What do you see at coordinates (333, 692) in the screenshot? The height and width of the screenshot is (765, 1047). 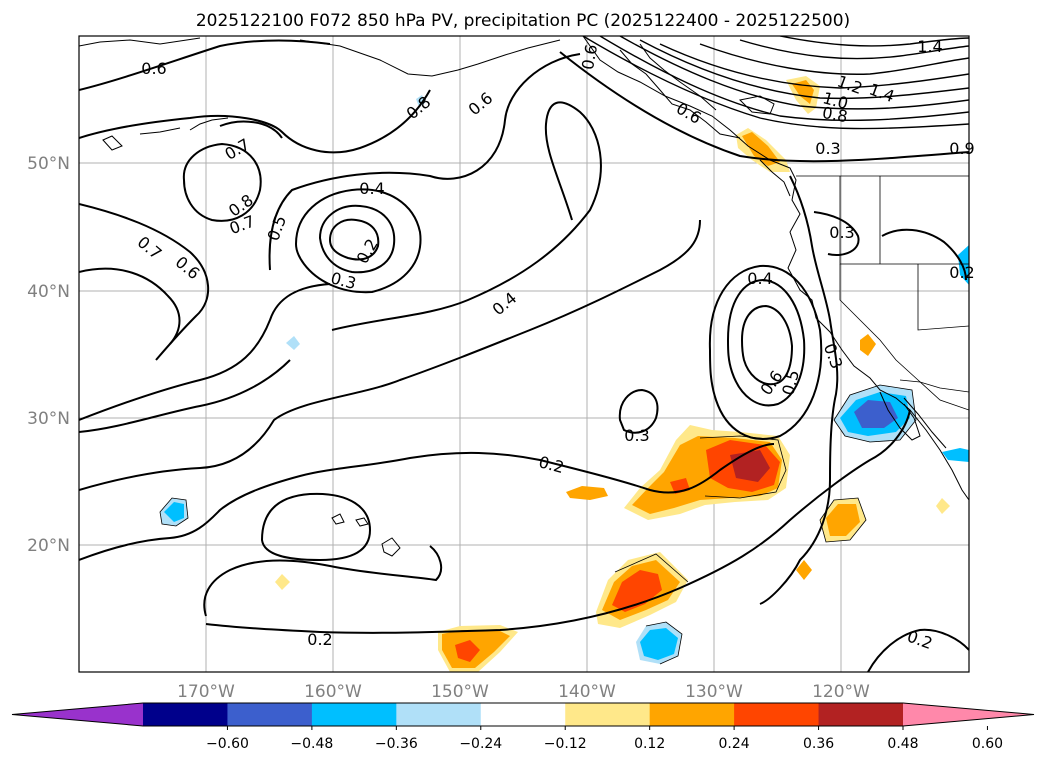 I see `lon-label: 160°W` at bounding box center [333, 692].